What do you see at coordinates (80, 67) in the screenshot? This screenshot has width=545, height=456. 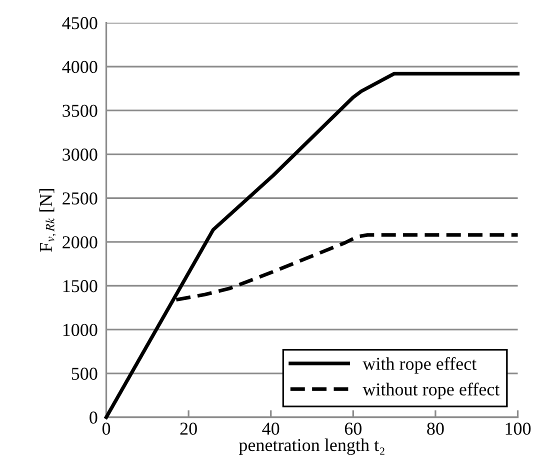 I see `y-tick-label: 4000` at bounding box center [80, 67].